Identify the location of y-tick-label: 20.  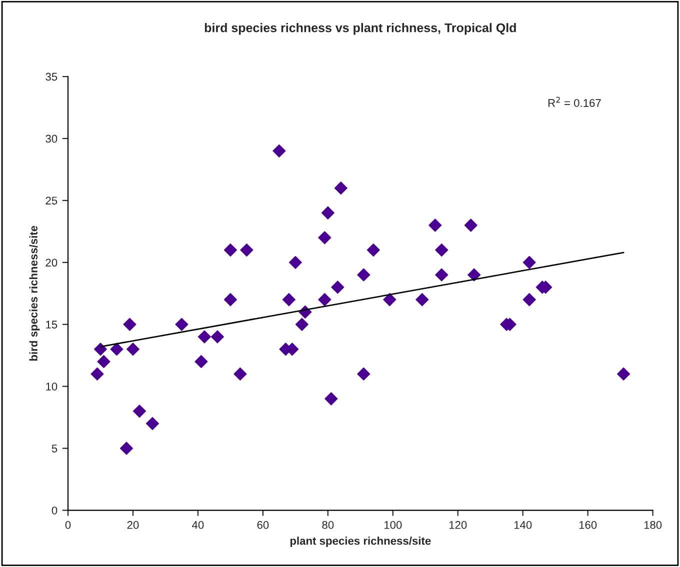
(52, 262).